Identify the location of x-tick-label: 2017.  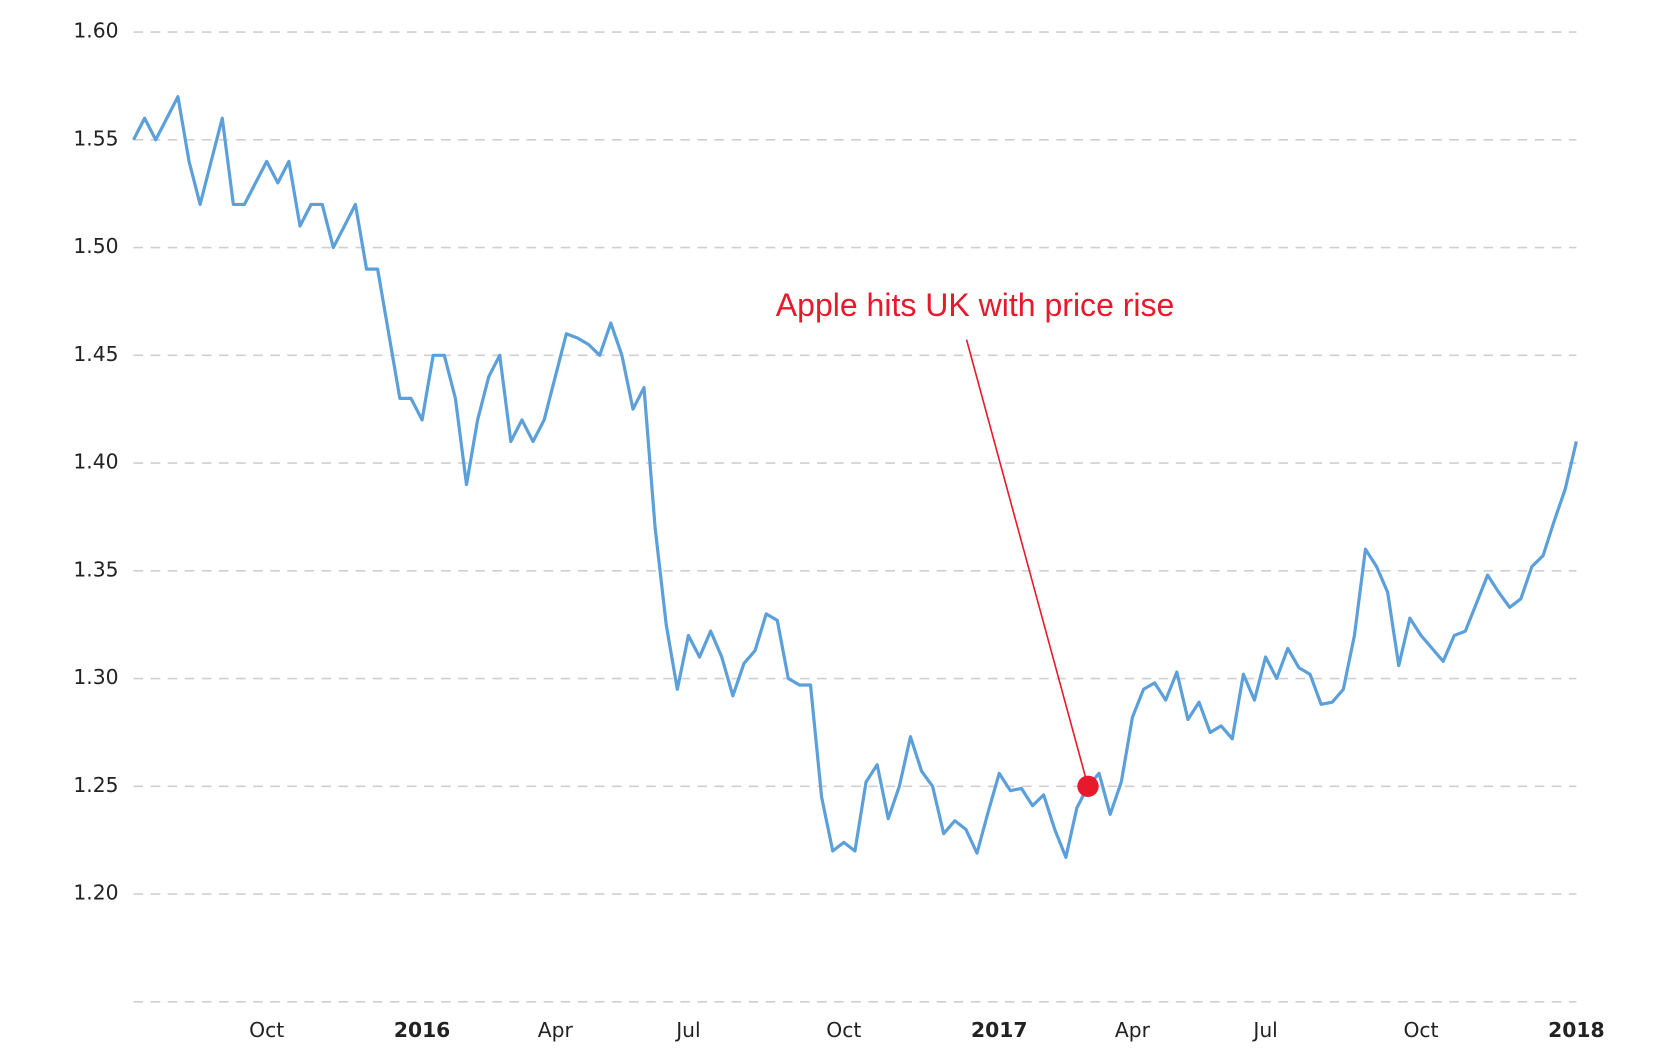
(999, 1030).